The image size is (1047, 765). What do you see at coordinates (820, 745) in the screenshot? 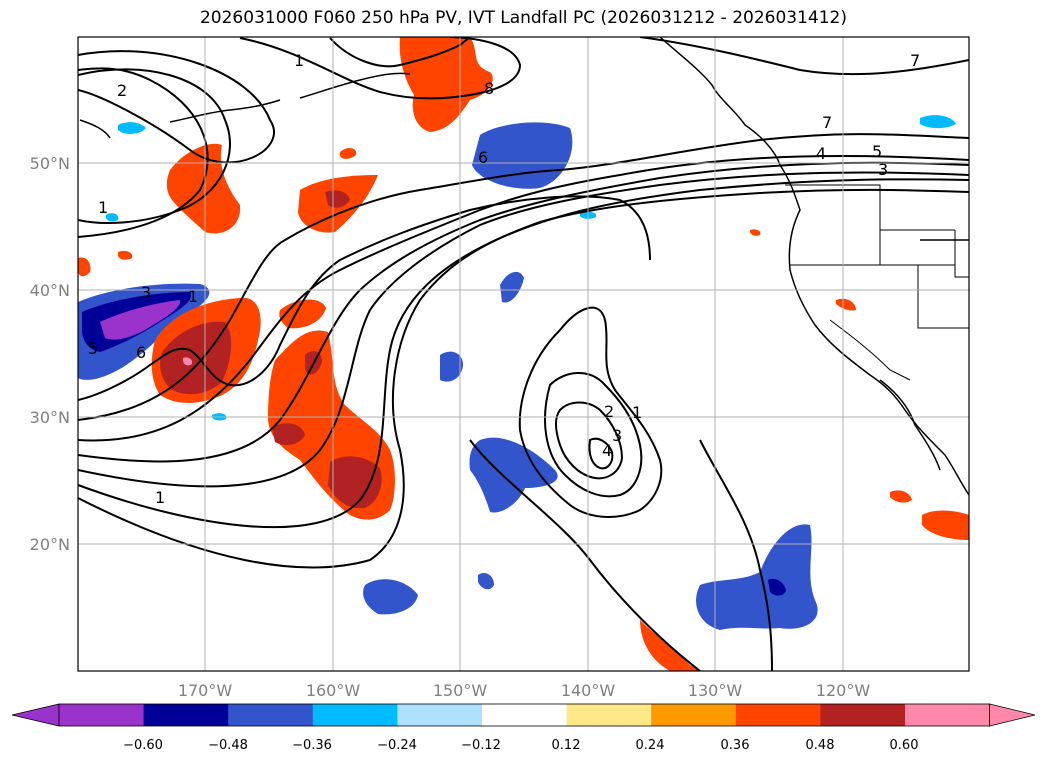
I see `colorbar-tick: 0.48` at bounding box center [820, 745].